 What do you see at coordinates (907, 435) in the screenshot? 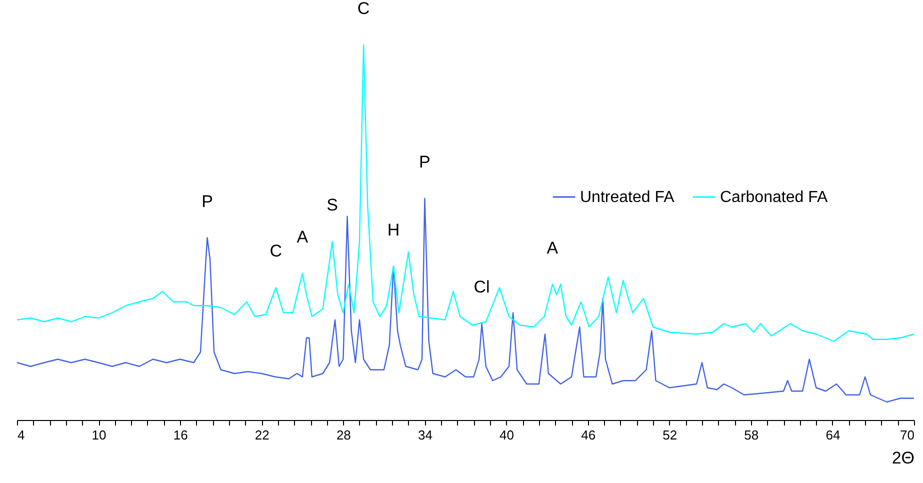
I see `x-tick-label: 70` at bounding box center [907, 435].